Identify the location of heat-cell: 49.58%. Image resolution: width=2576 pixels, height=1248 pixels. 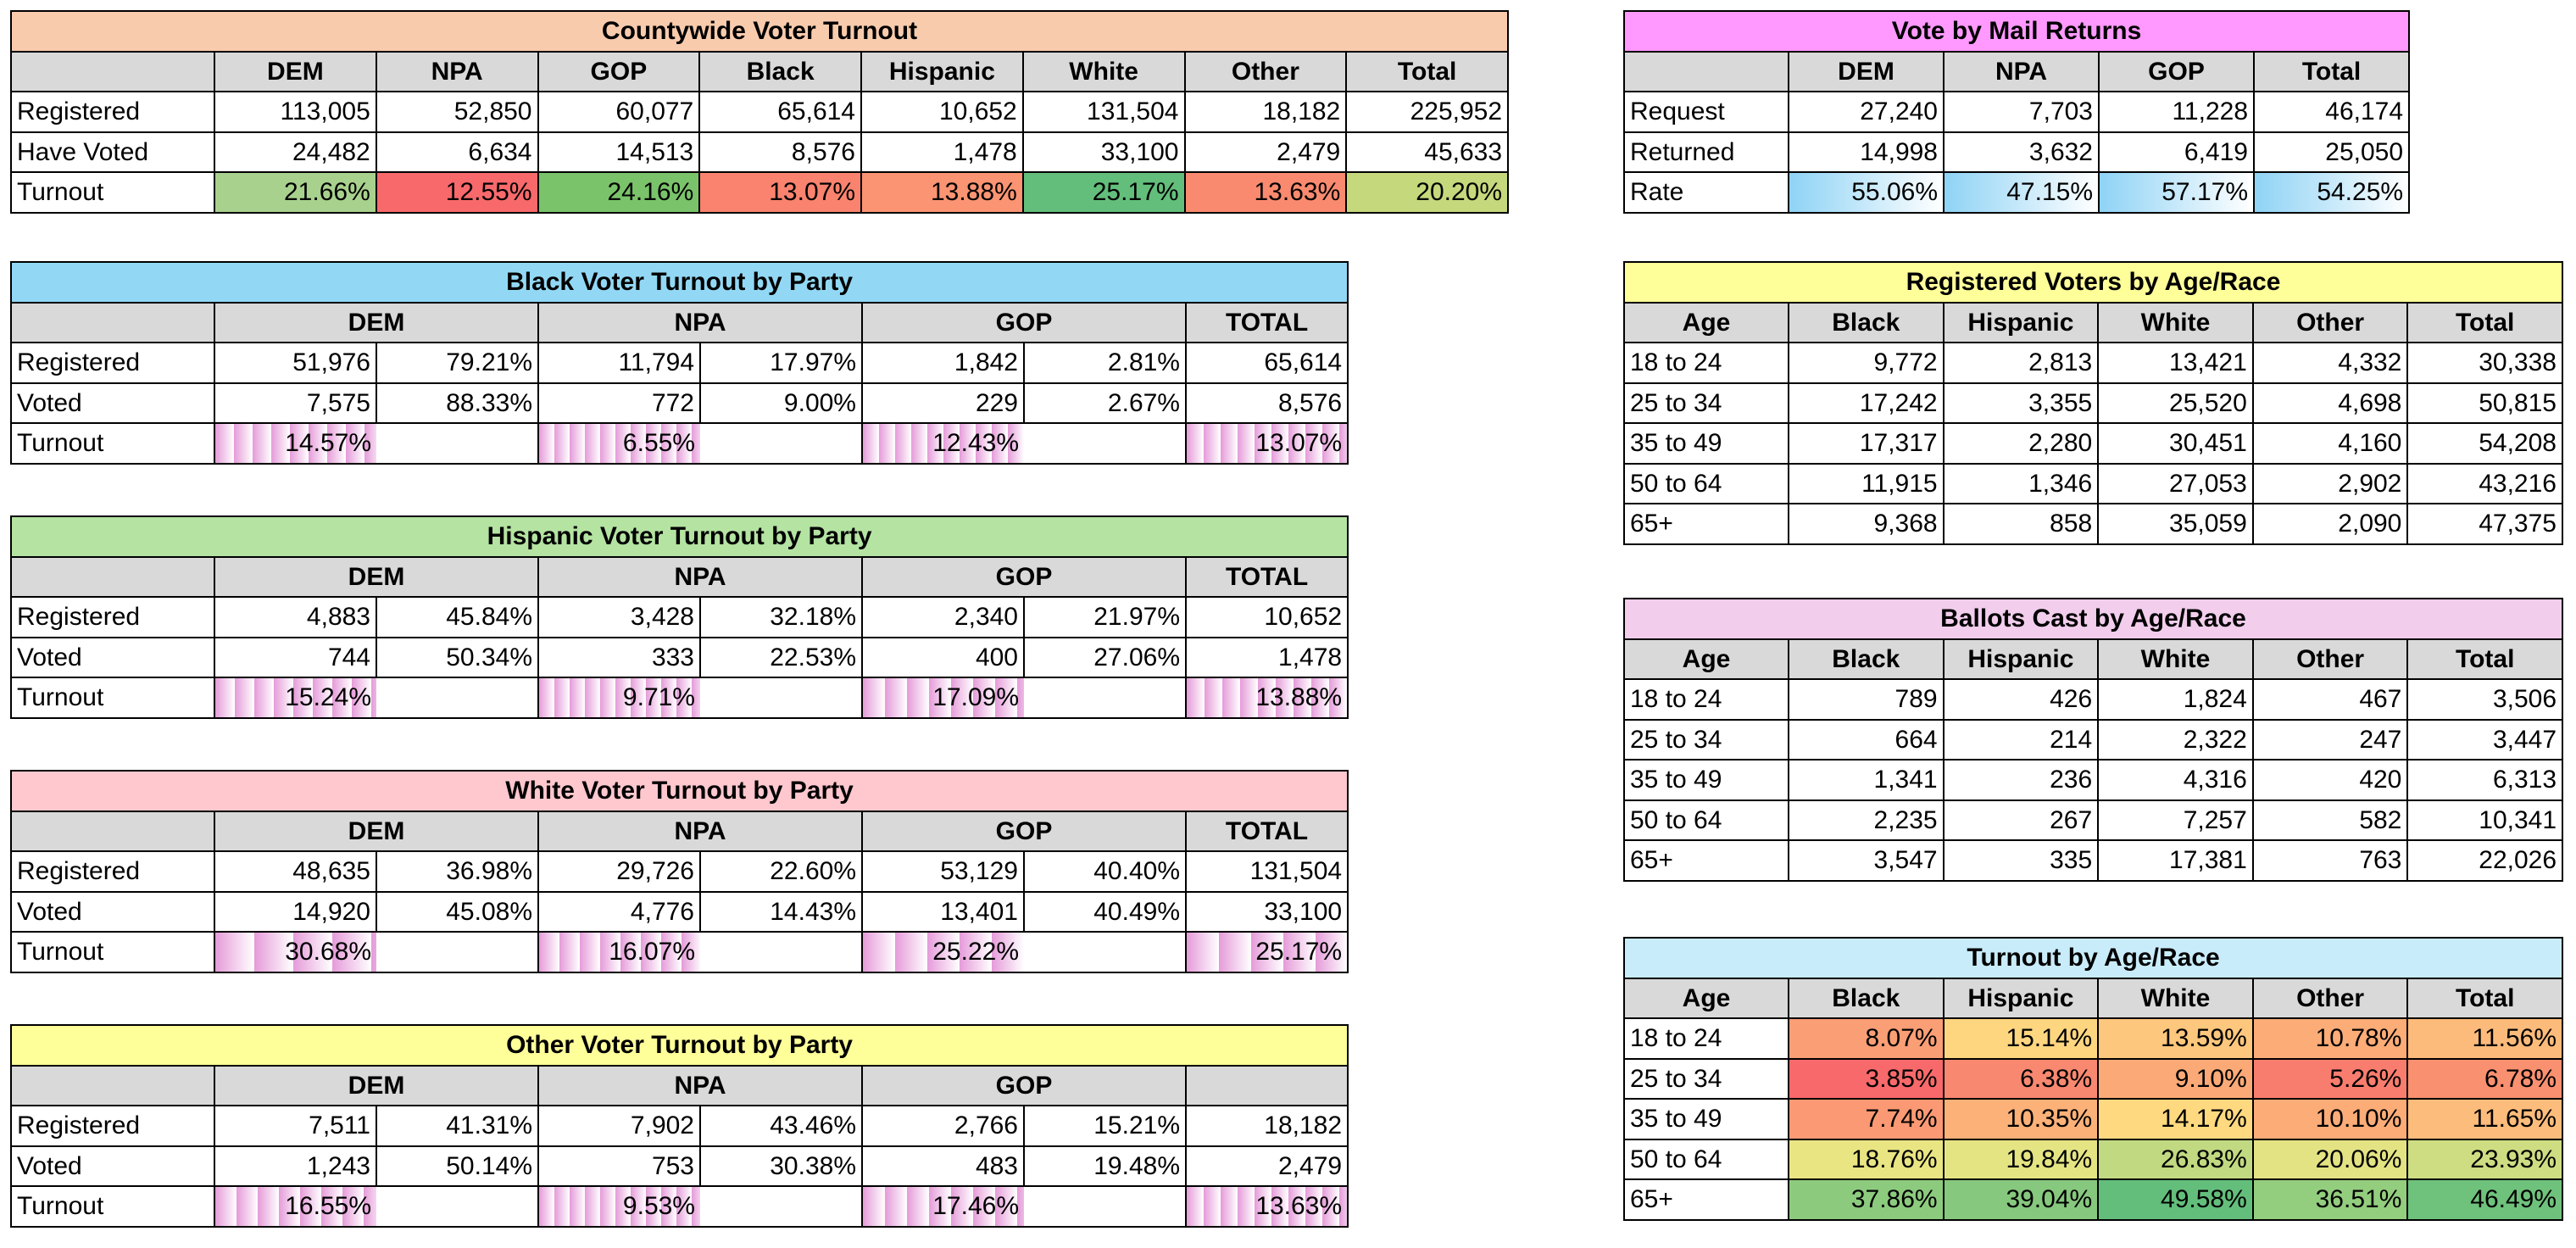
(2175, 1199).